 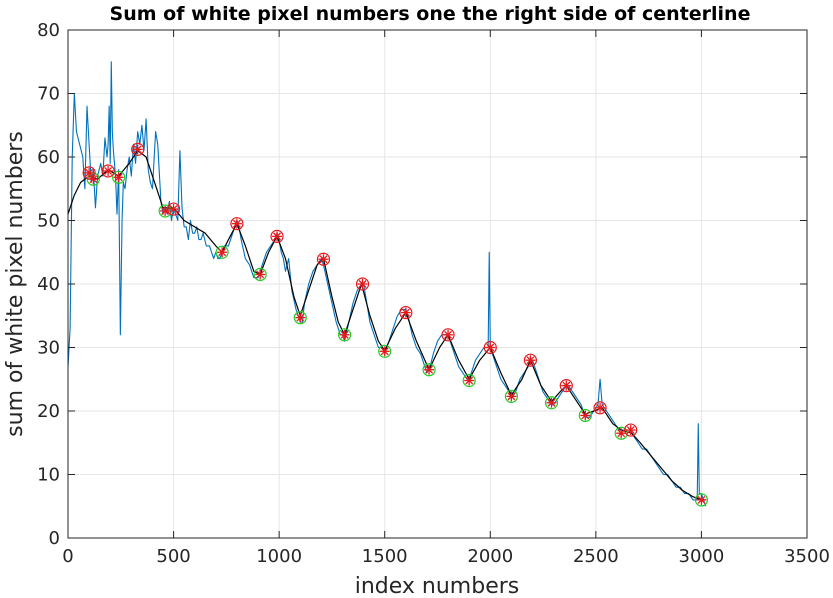 What do you see at coordinates (48, 348) in the screenshot?
I see `y-tick-label: 30` at bounding box center [48, 348].